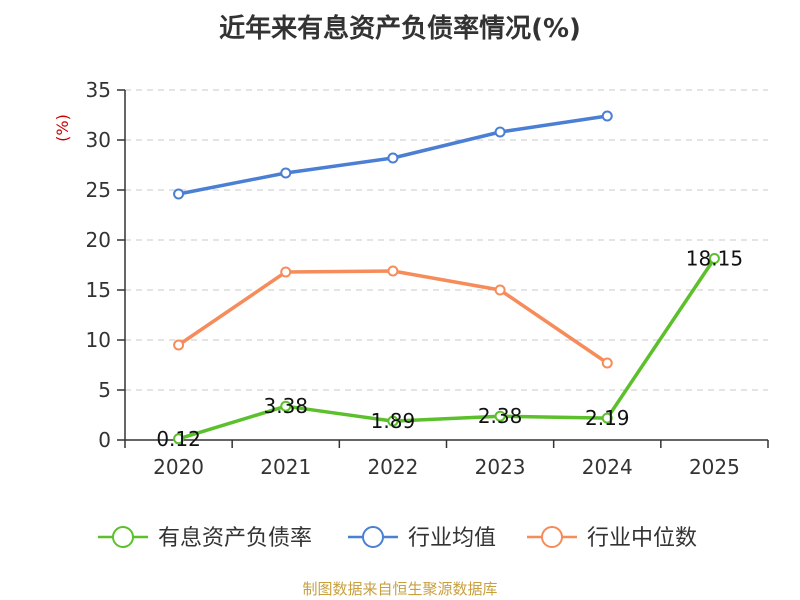  I want to click on legend-label-1: 行业均值, so click(452, 538).